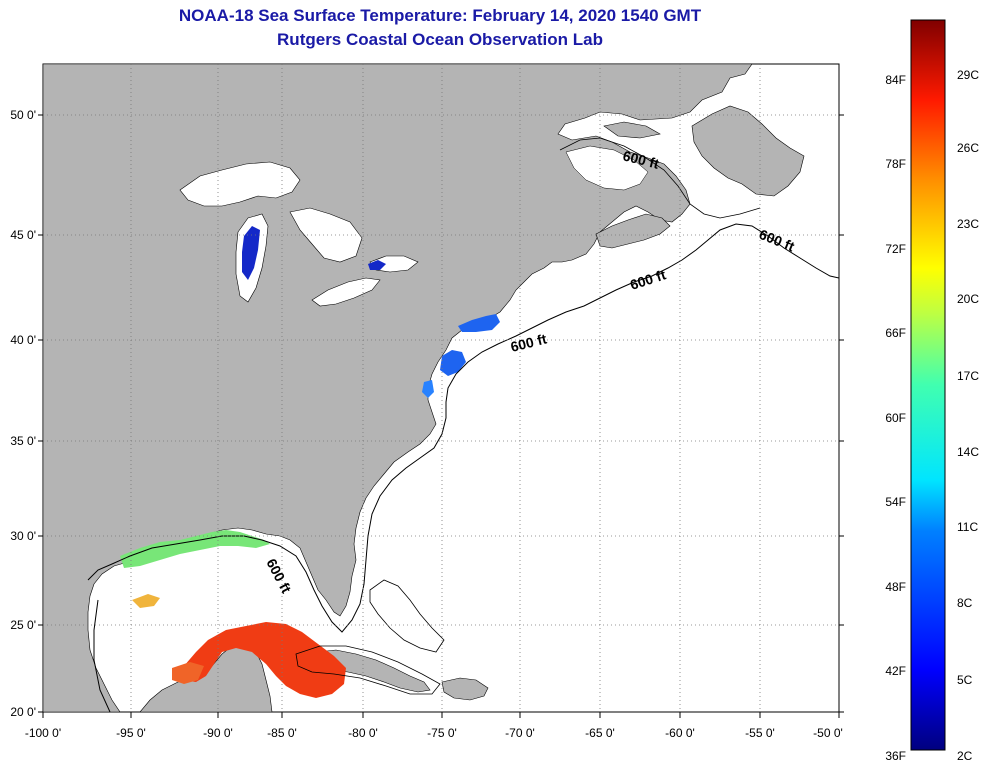  I want to click on lon-label: -80 0', so click(363, 733).